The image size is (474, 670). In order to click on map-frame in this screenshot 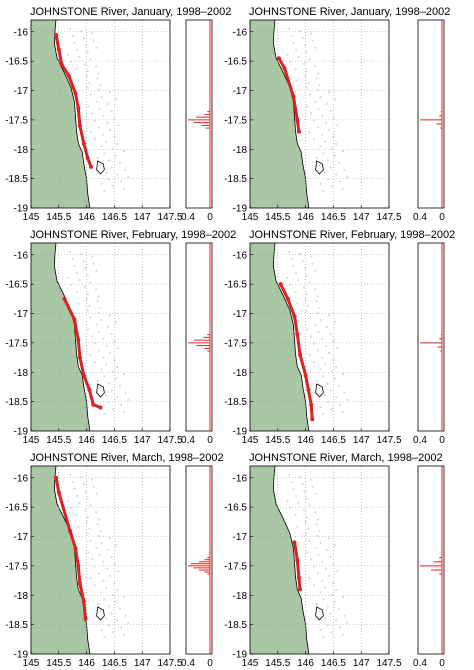, I will do `click(319, 337)`.